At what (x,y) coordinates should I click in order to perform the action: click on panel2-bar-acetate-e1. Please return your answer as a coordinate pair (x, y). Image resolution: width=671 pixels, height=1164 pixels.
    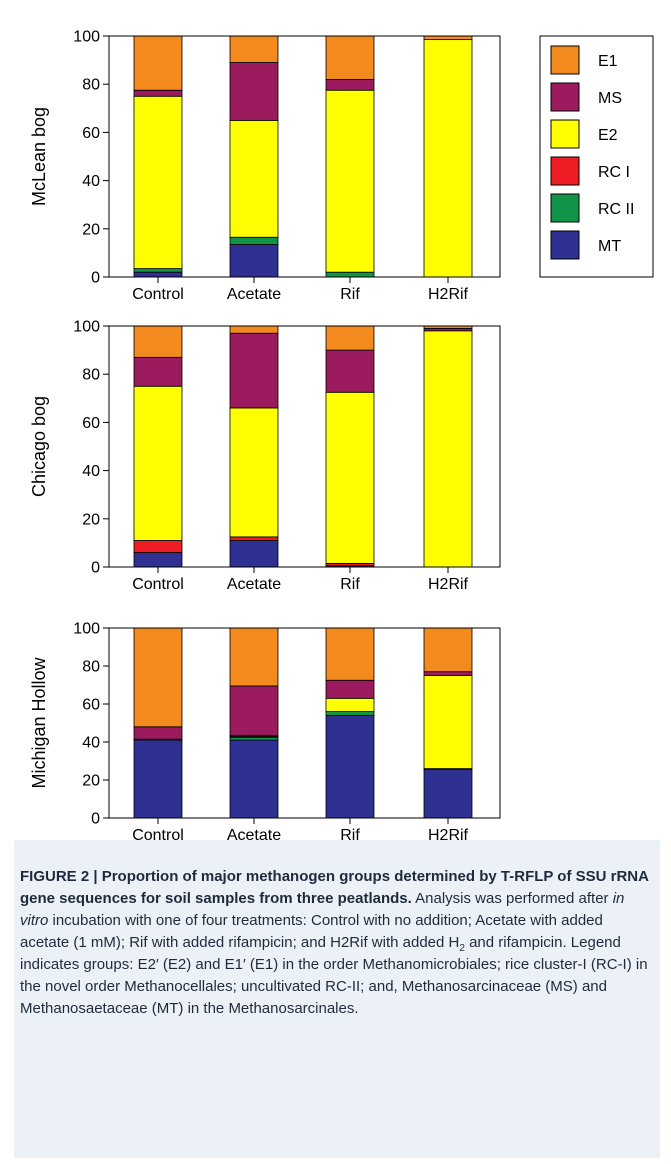
    Looking at the image, I should click on (254, 329).